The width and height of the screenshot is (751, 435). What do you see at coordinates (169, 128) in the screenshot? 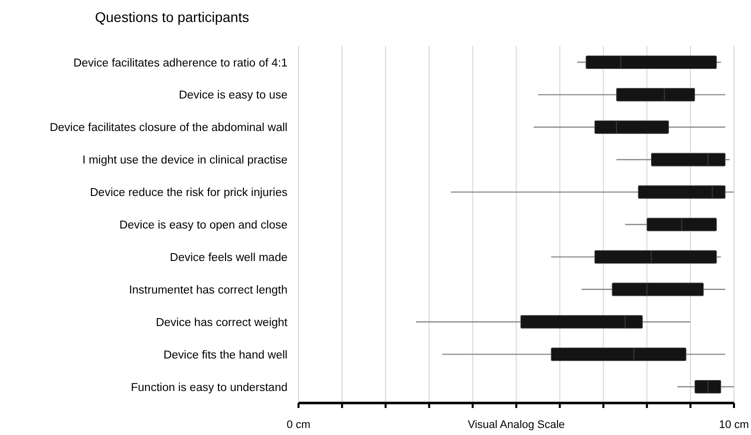
I see `y-tick-label: Device facilitates closure of the abdominal wall` at bounding box center [169, 128].